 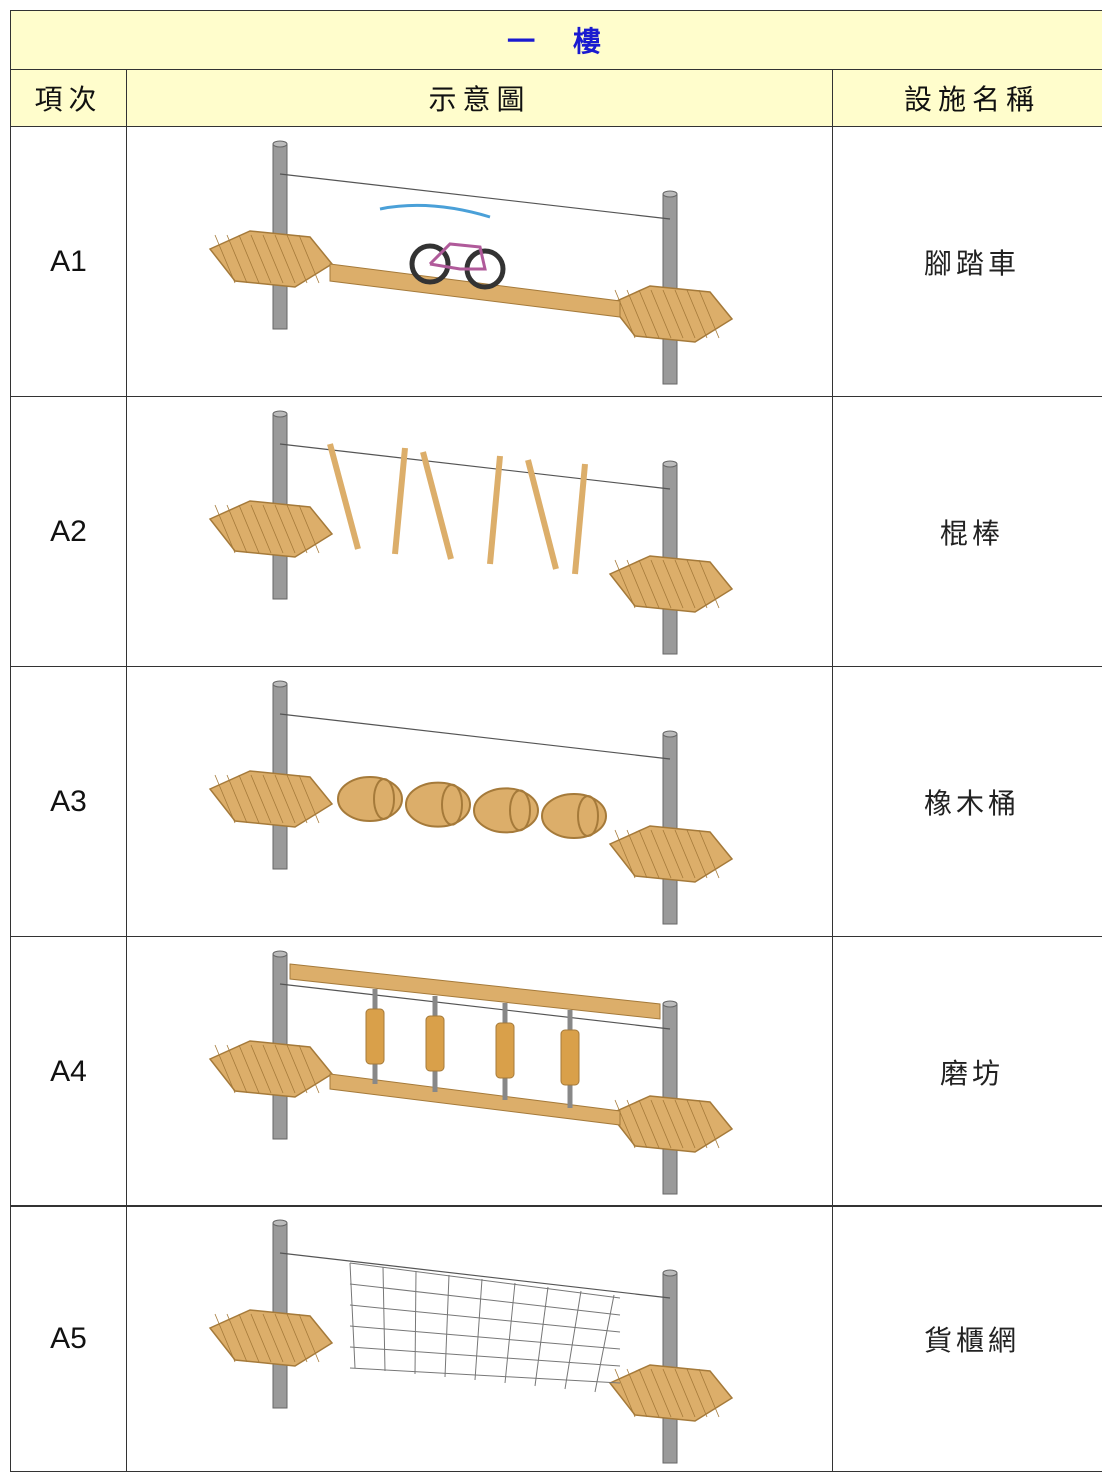 I want to click on row-cell: A5, so click(x=68, y=1338).